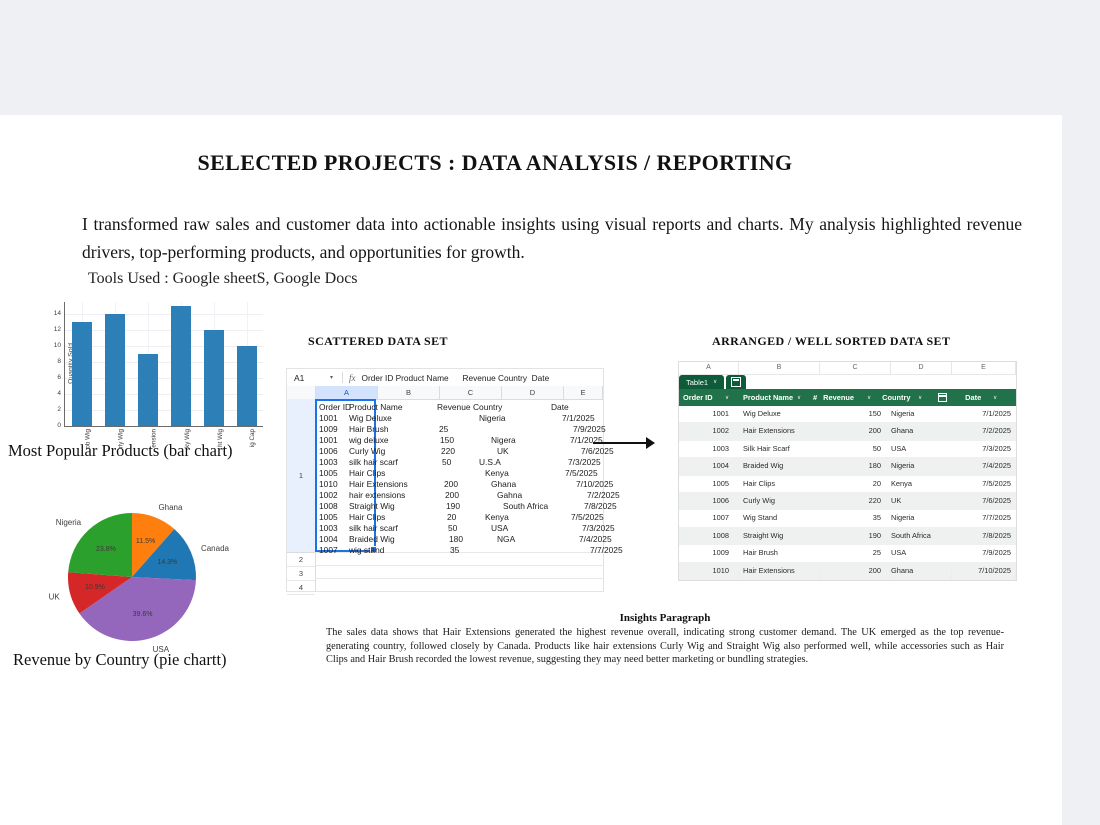 This screenshot has height=825, width=1100. I want to click on table-cell: 7/2/2025, so click(996, 431).